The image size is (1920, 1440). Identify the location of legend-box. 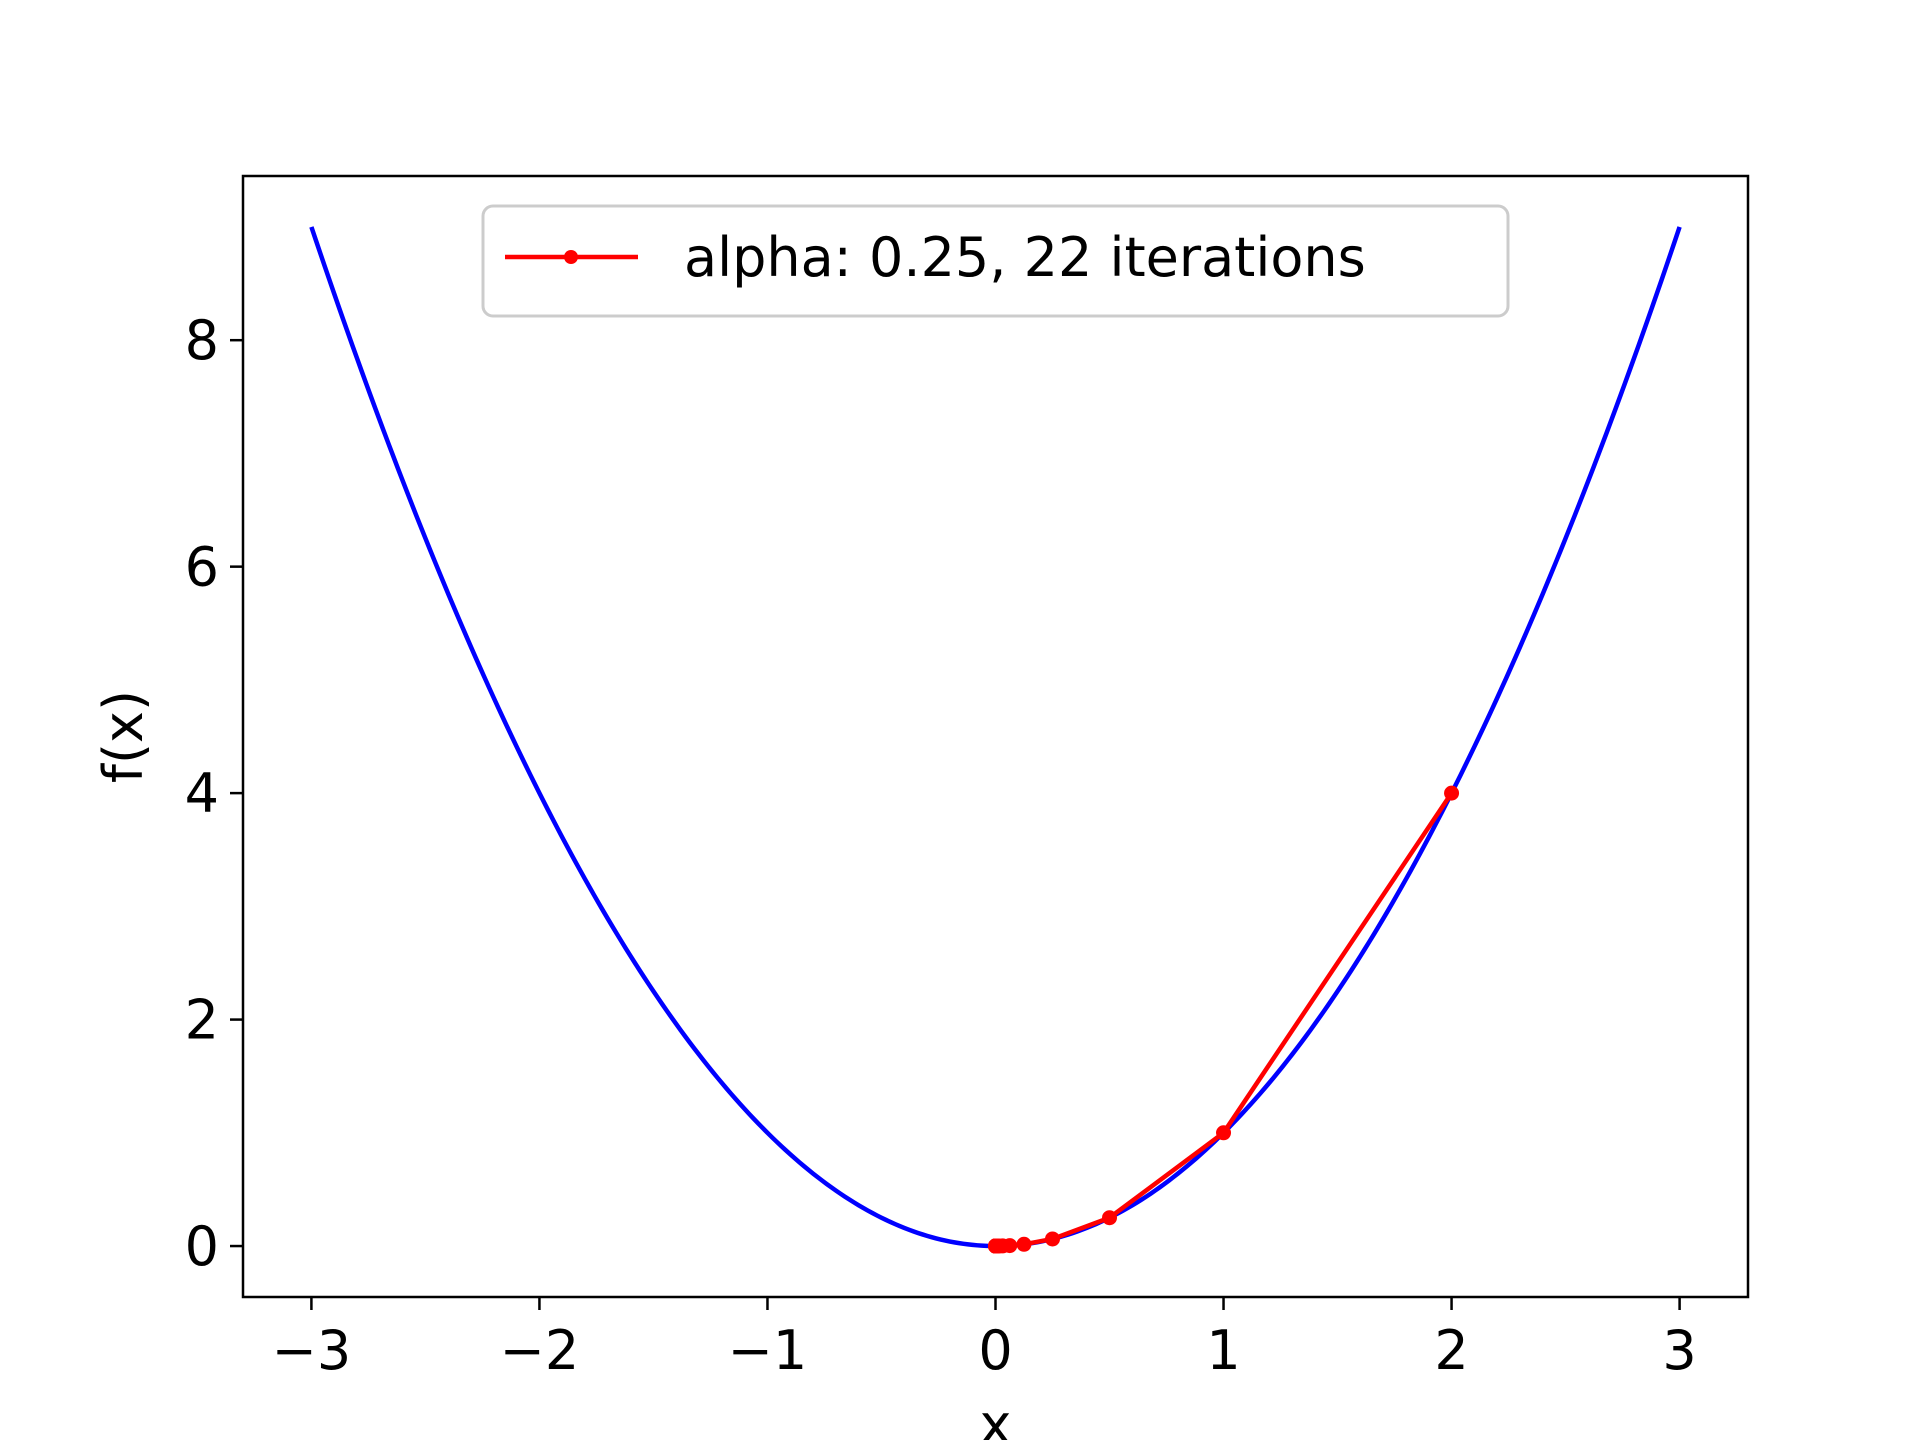
(995, 261).